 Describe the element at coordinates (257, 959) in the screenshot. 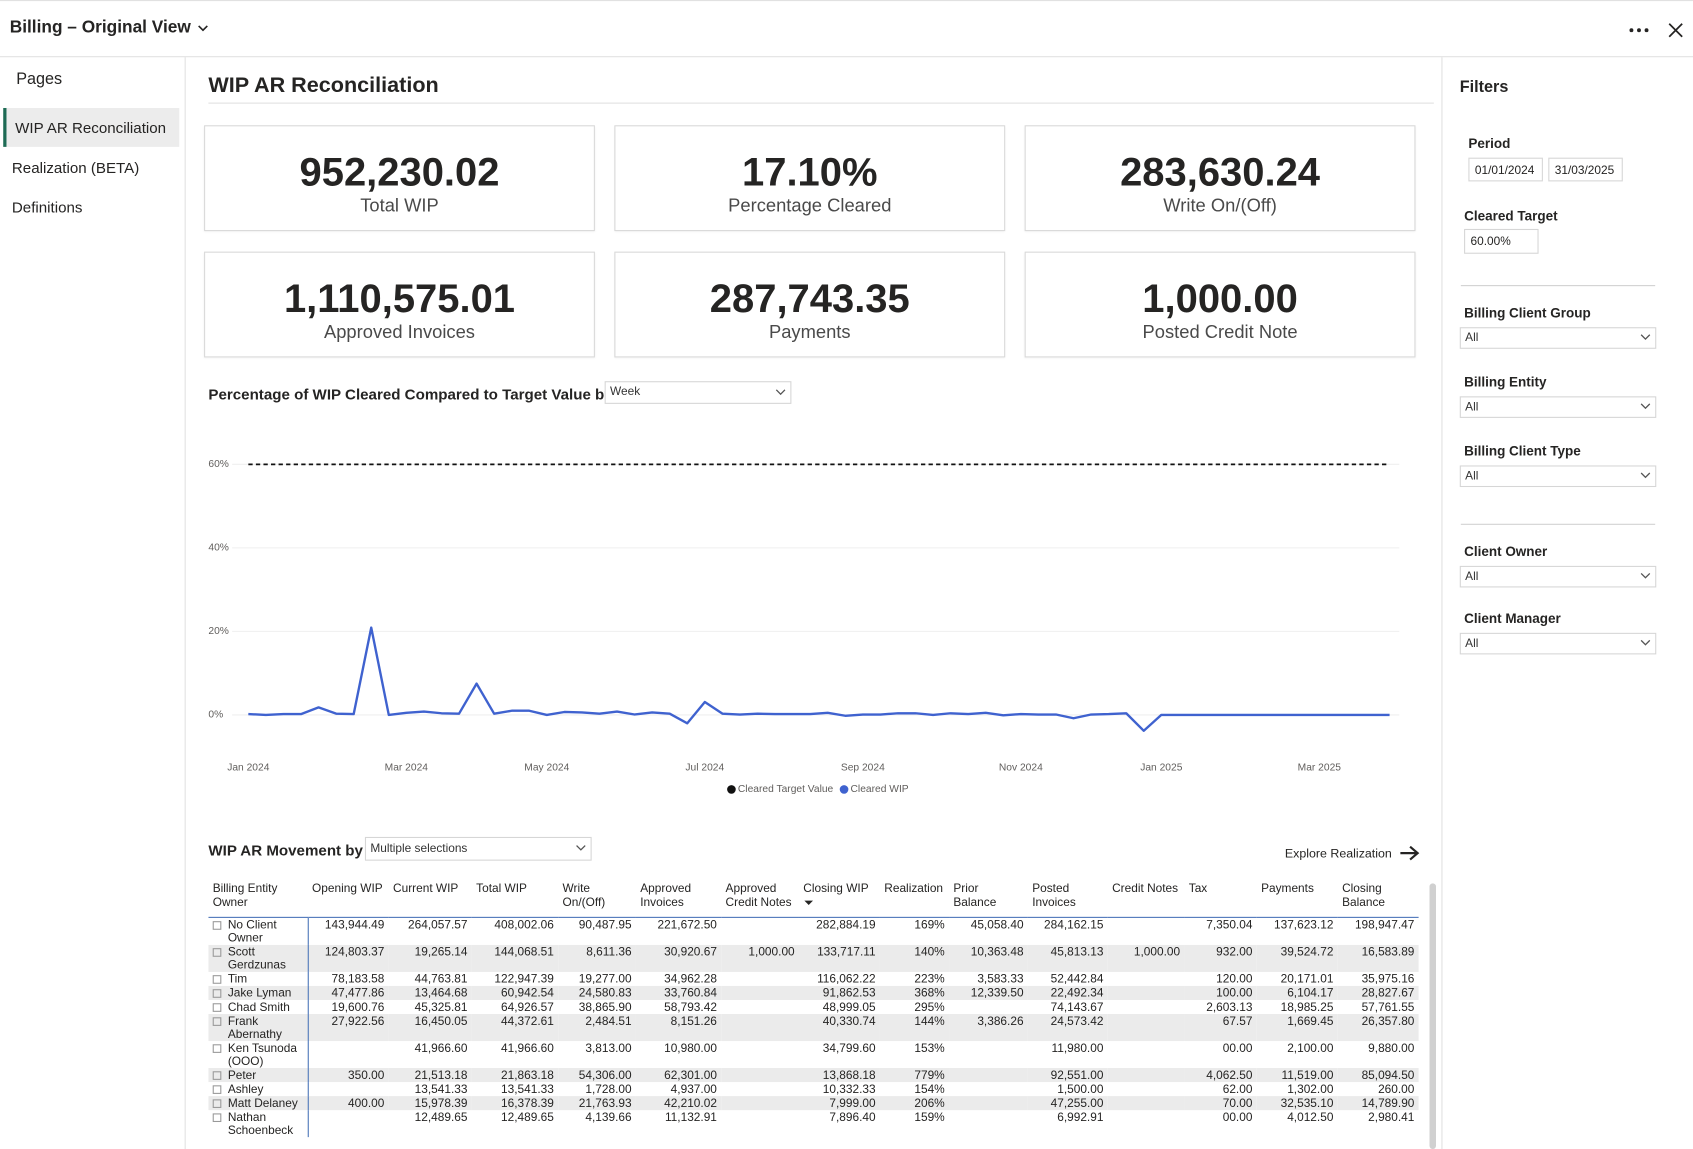

I see `owner-wrap: Scott Gerdzunas` at that location.